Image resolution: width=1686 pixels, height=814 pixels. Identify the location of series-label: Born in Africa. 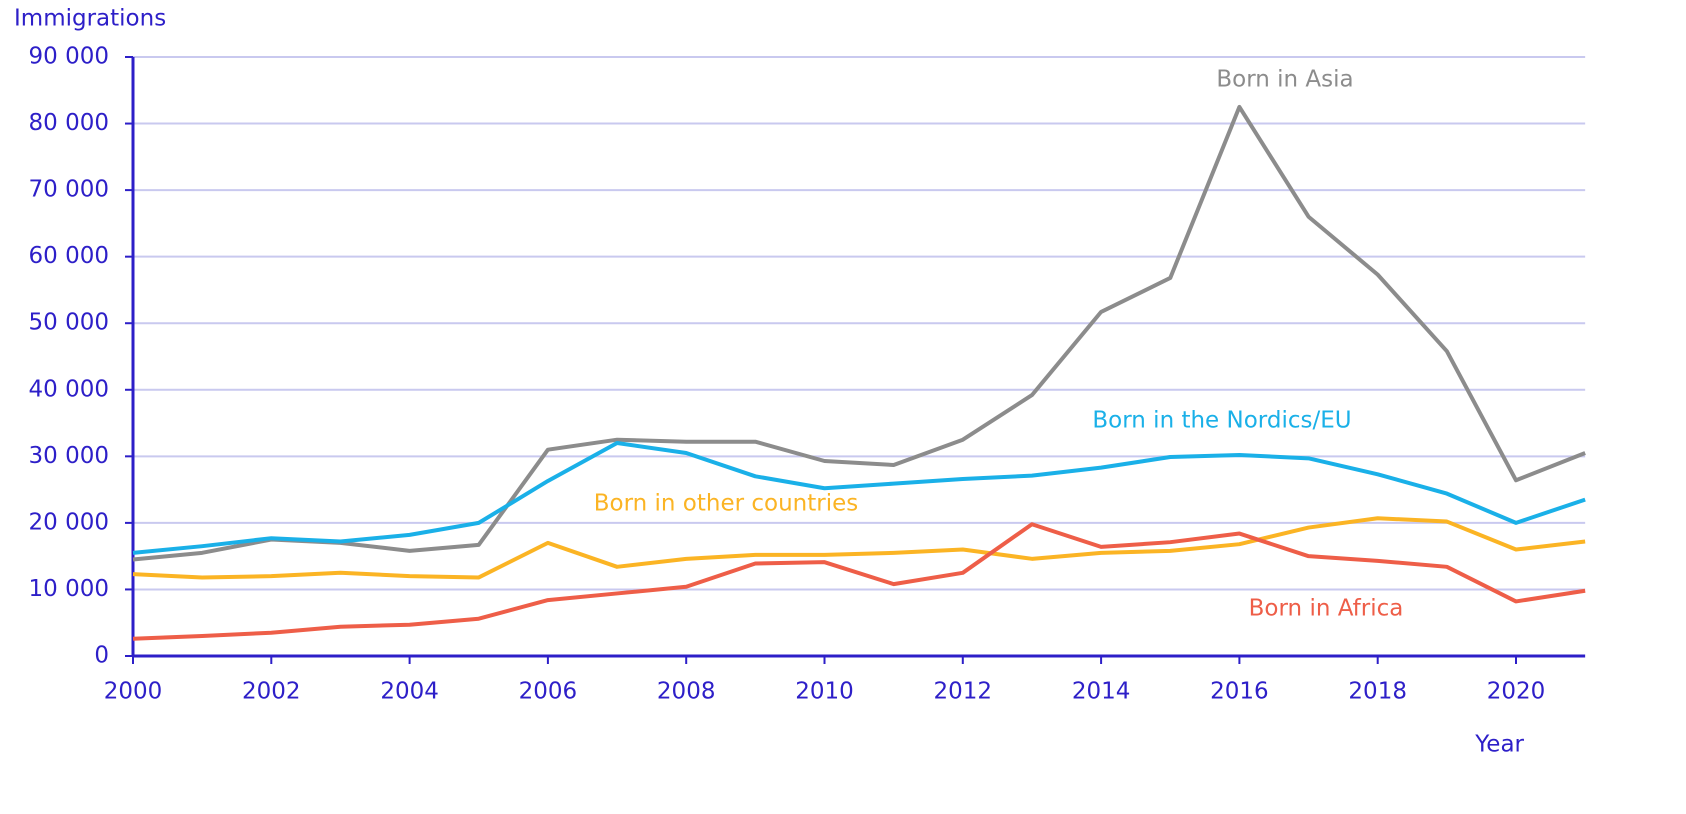
(1326, 609).